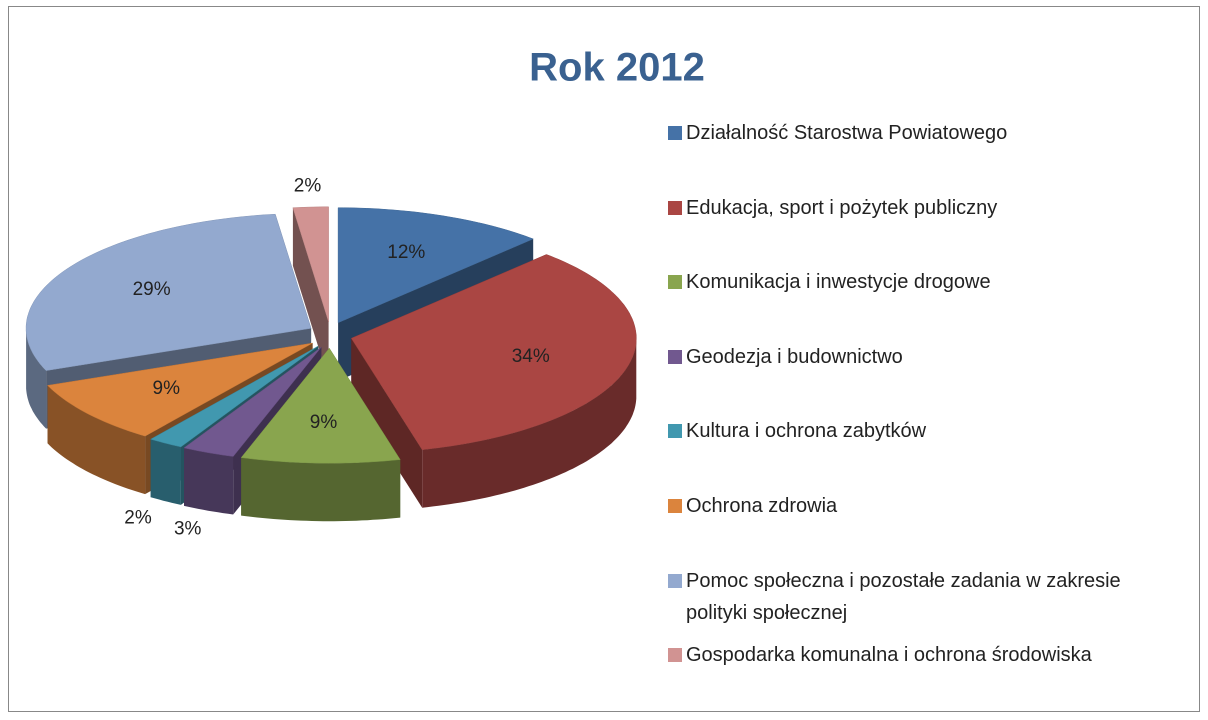 This screenshot has width=1208, height=720. Describe the element at coordinates (842, 207) in the screenshot. I see `legend-label: Edukacja, sport i pożytek publiczny` at that location.